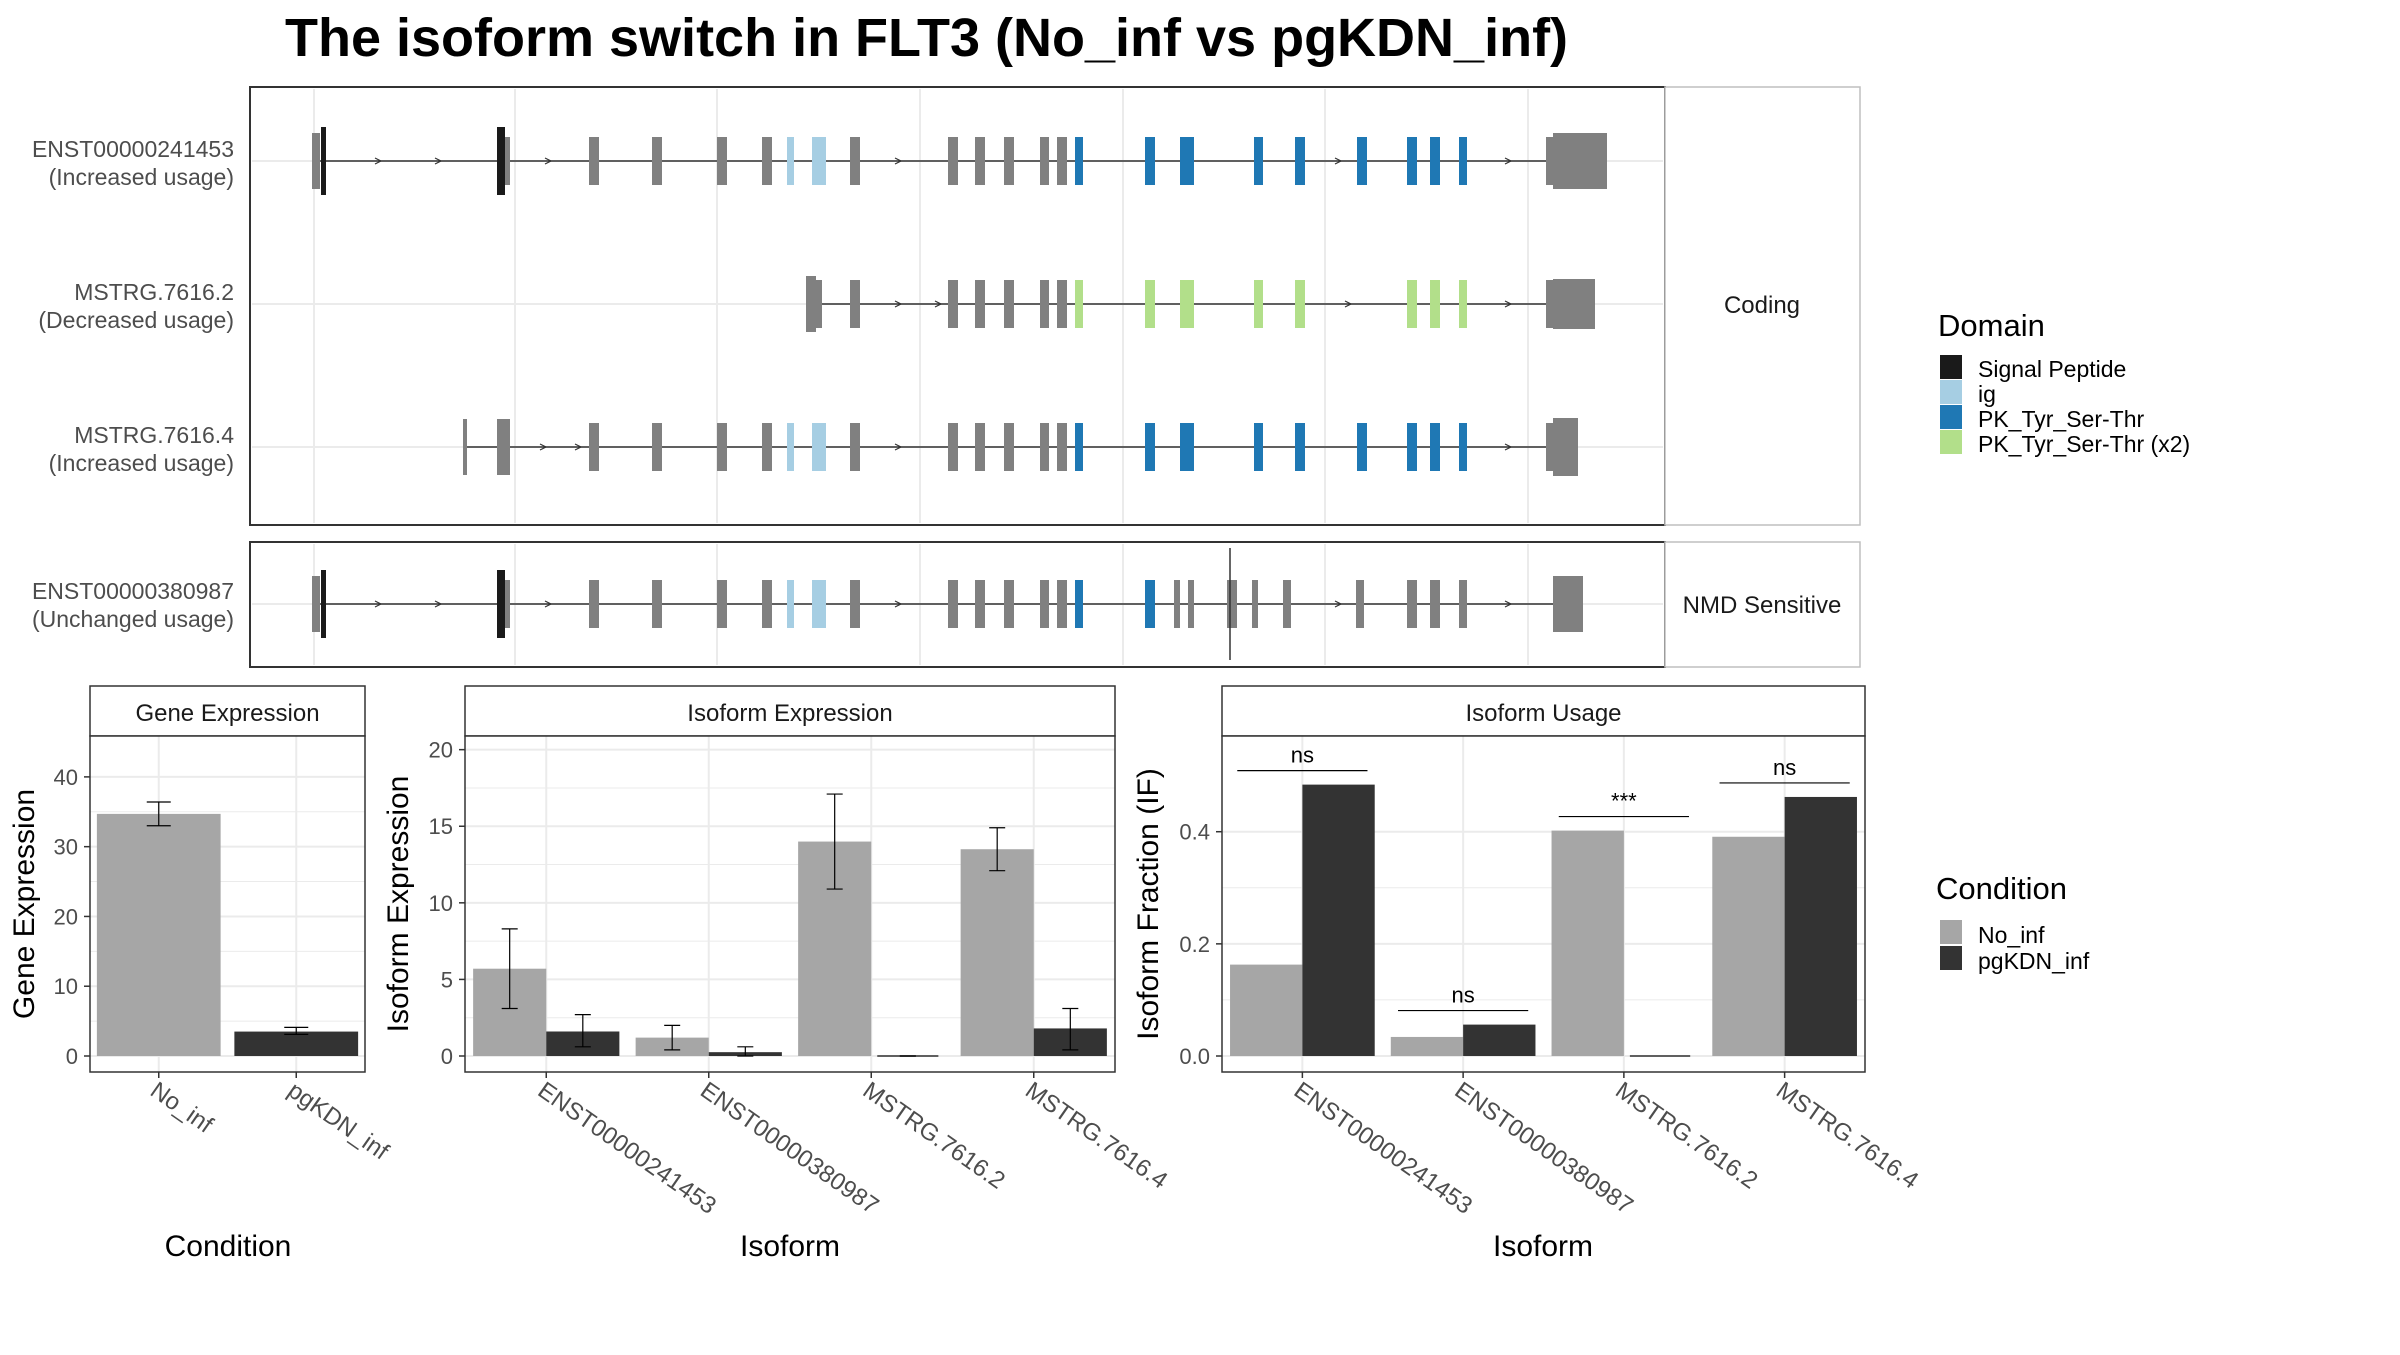 This screenshot has width=2400, height=1355. I want to click on legend-label: PK_Tyr_Ser-Thr (x2), so click(2084, 444).